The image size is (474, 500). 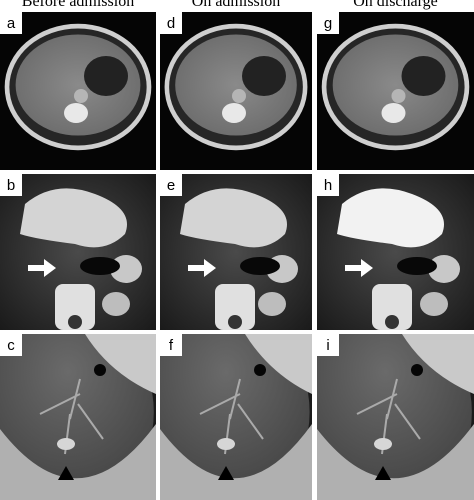 I want to click on panel-label: b, so click(x=11, y=185).